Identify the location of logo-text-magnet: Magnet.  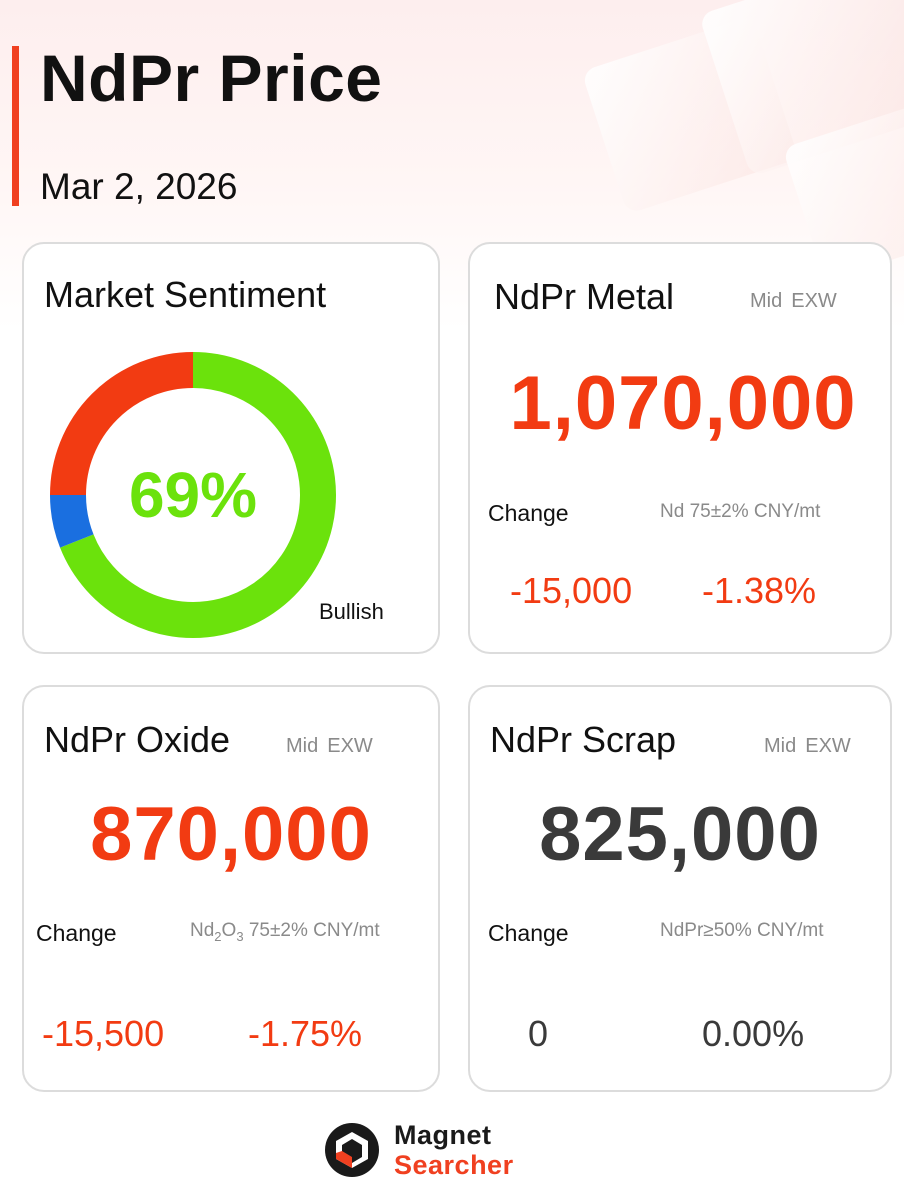
(443, 1135).